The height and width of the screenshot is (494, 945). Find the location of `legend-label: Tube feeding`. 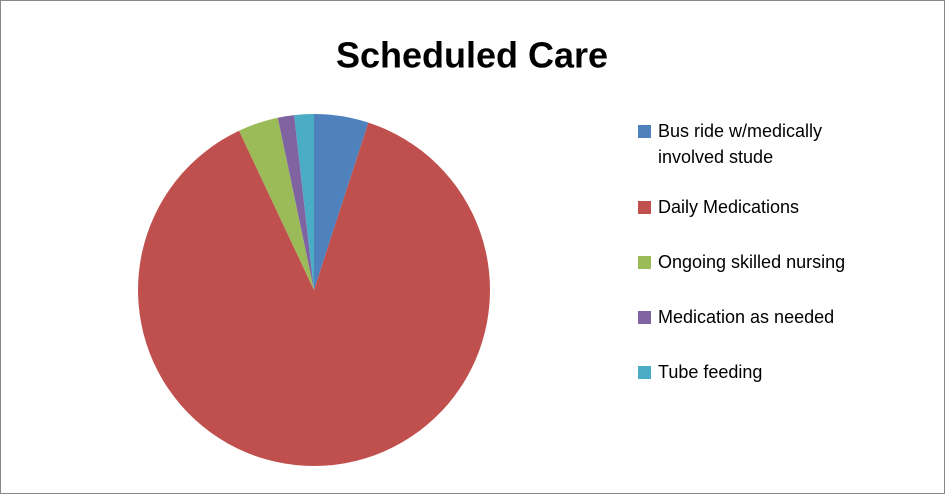

legend-label: Tube feeding is located at coordinates (710, 372).